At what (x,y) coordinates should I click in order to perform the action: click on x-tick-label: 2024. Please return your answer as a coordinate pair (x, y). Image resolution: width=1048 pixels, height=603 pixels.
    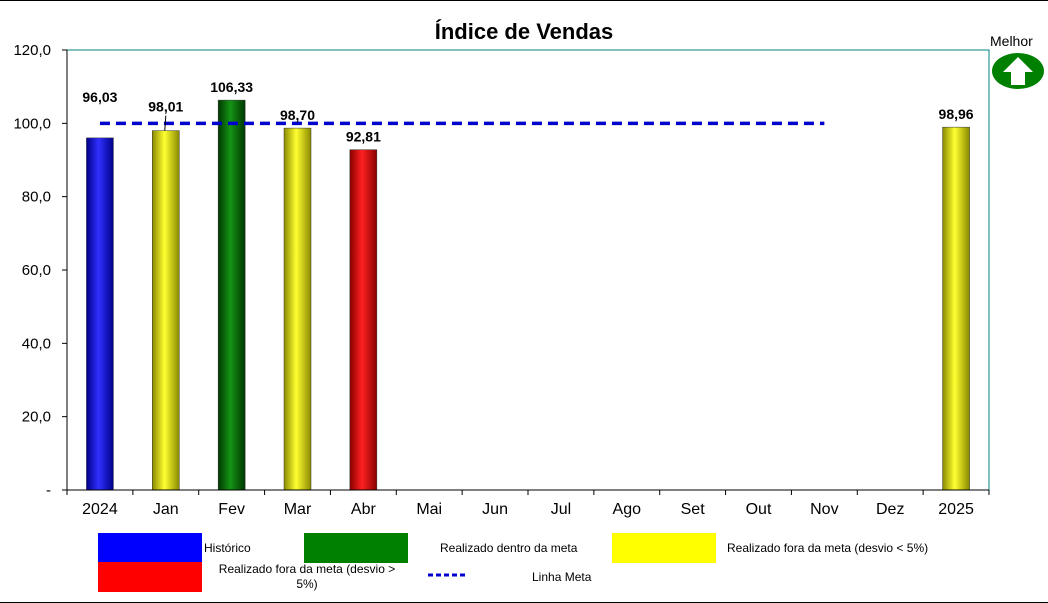
    Looking at the image, I should click on (100, 509).